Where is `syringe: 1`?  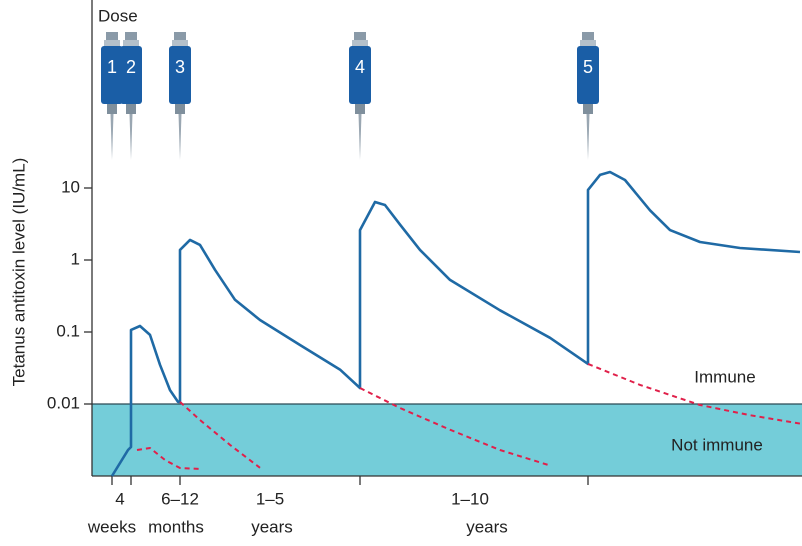
syringe: 1 is located at coordinates (112, 96).